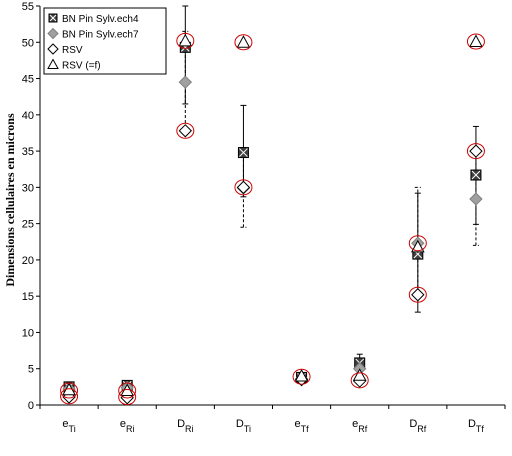  What do you see at coordinates (68, 426) in the screenshot?
I see `x-tick-label: eTi` at bounding box center [68, 426].